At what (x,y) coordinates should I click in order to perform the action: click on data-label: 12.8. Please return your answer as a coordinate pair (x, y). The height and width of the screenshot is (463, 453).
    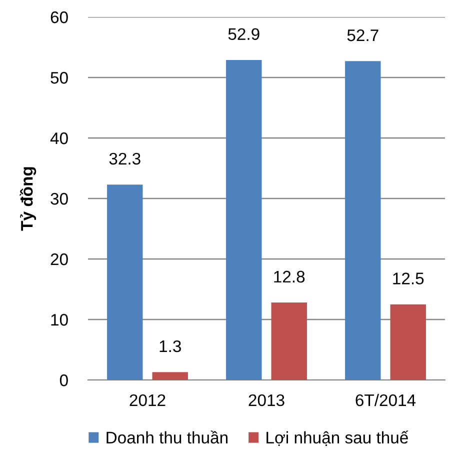
    Looking at the image, I should click on (289, 276).